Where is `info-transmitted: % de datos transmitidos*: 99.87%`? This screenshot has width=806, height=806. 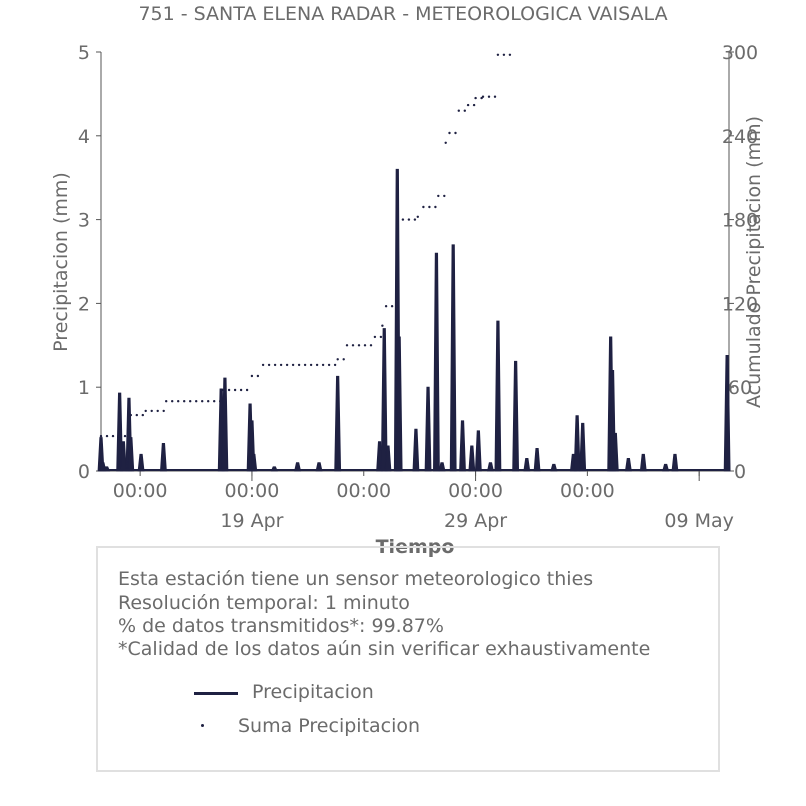 info-transmitted: % de datos transmitidos*: 99.87% is located at coordinates (281, 626).